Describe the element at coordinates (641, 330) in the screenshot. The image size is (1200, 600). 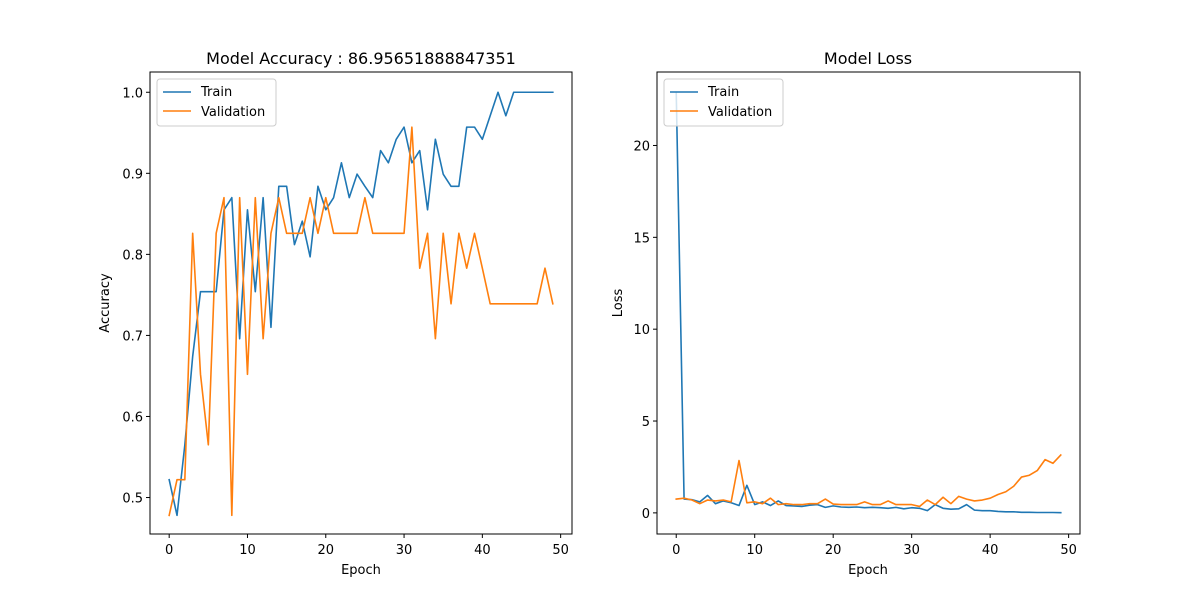
I see `loss-y-tick-label: 10` at that location.